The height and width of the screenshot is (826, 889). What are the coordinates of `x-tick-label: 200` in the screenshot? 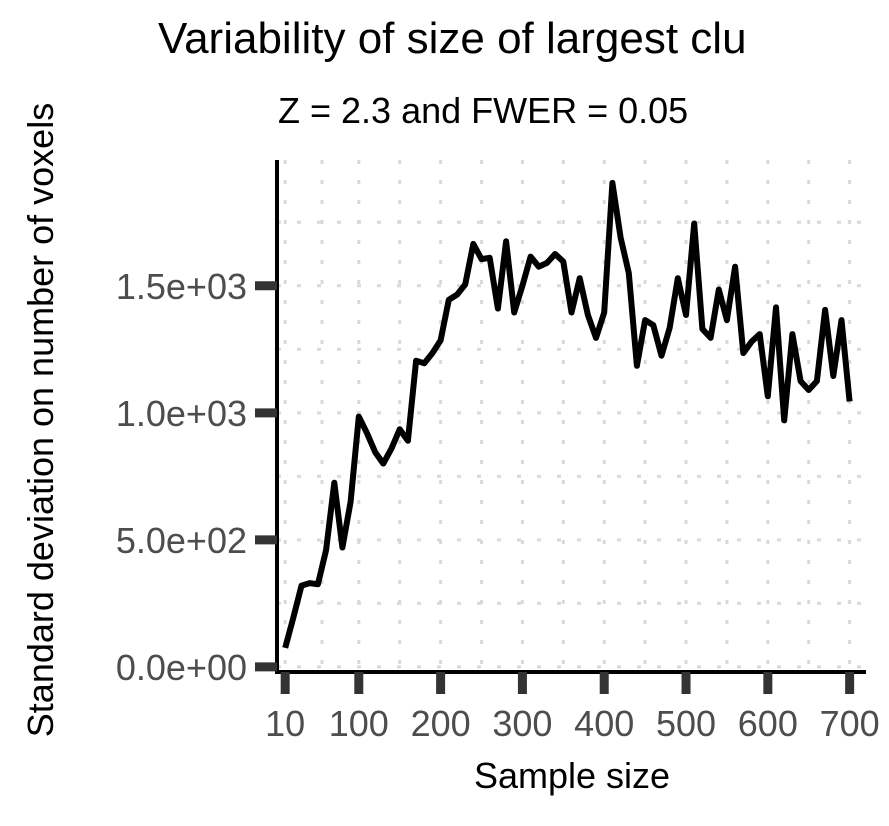 It's located at (441, 723).